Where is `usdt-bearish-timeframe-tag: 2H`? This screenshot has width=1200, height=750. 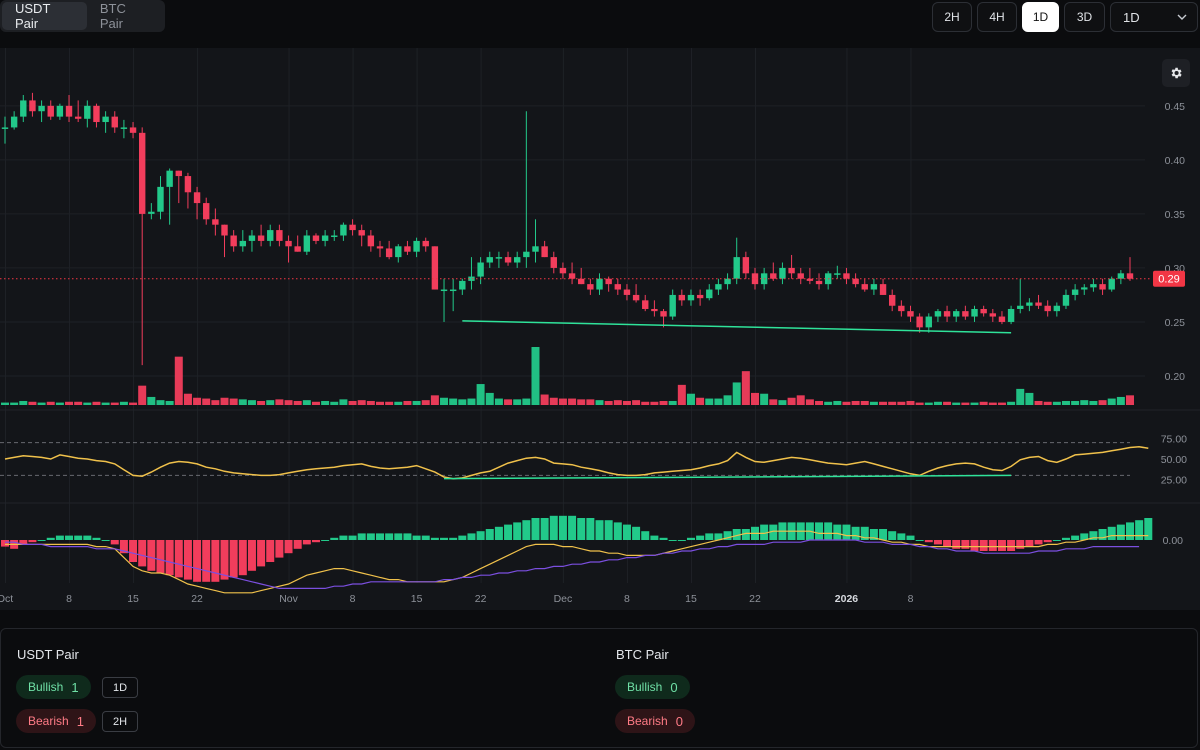 usdt-bearish-timeframe-tag: 2H is located at coordinates (120, 721).